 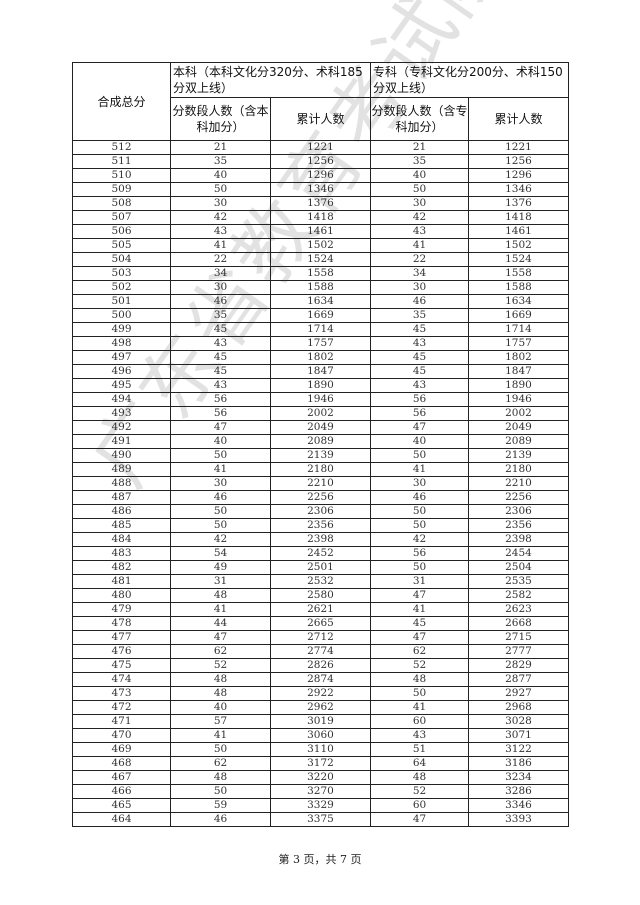 I want to click on cell-zhuanke-count: 45, so click(x=419, y=371).